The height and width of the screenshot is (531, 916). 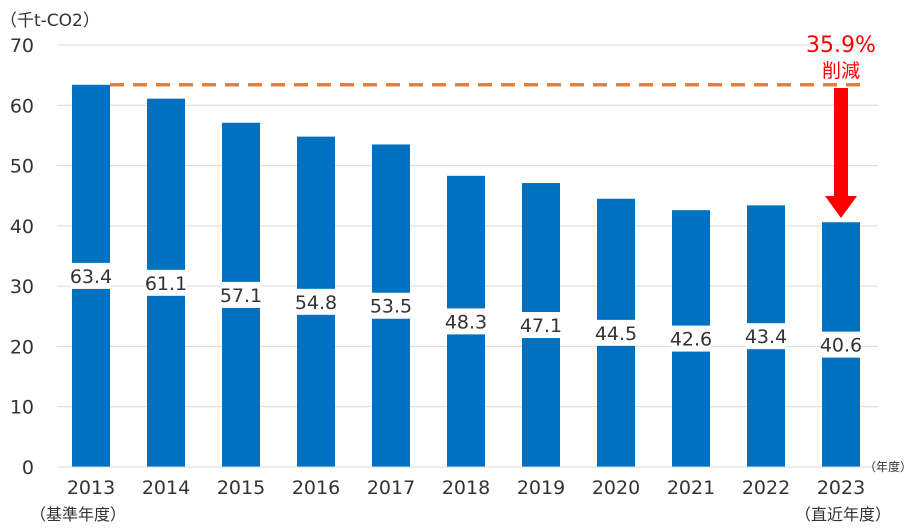 I want to click on data-label: 54.8, so click(x=316, y=303).